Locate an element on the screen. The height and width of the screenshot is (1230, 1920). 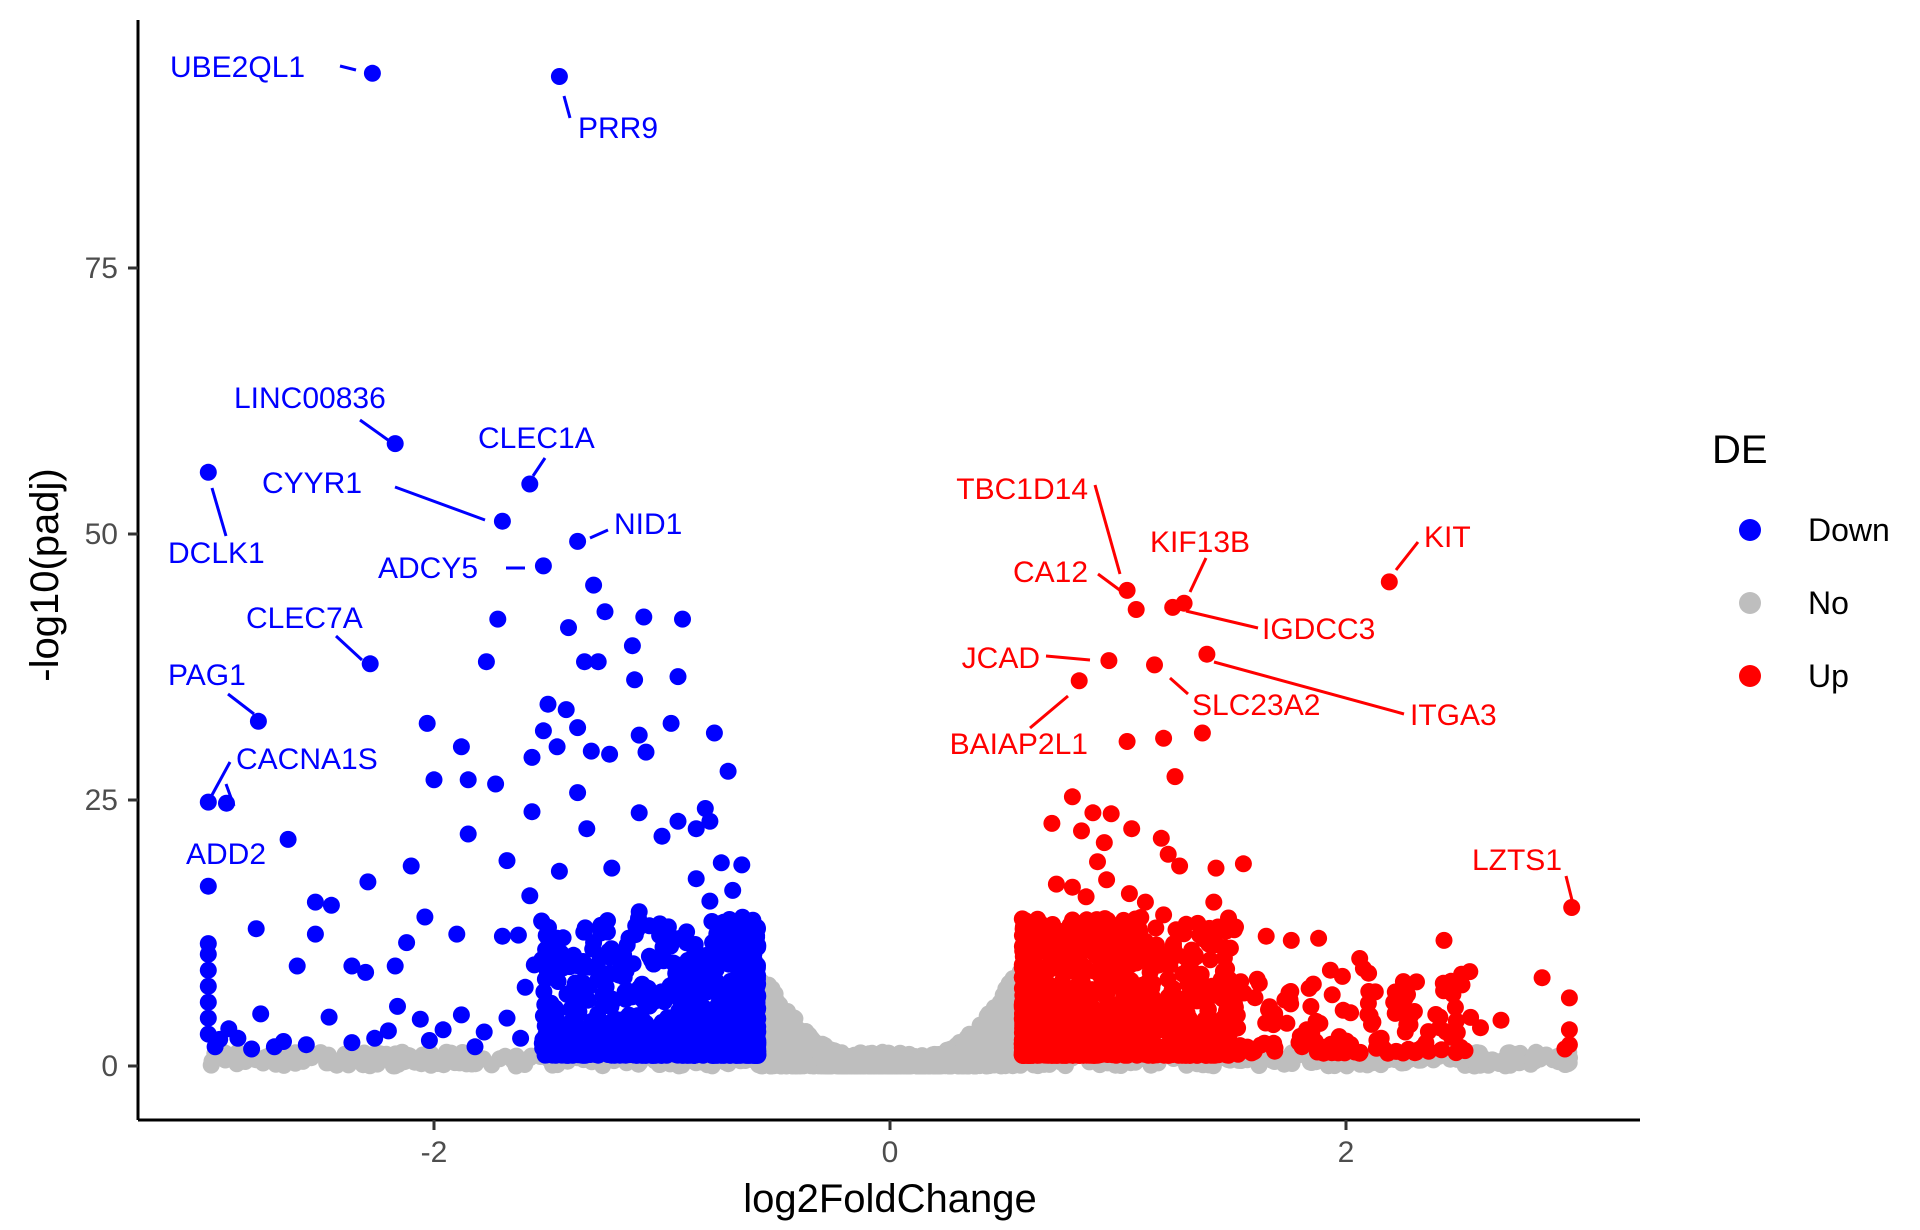
legend-title: DE is located at coordinates (1740, 450).